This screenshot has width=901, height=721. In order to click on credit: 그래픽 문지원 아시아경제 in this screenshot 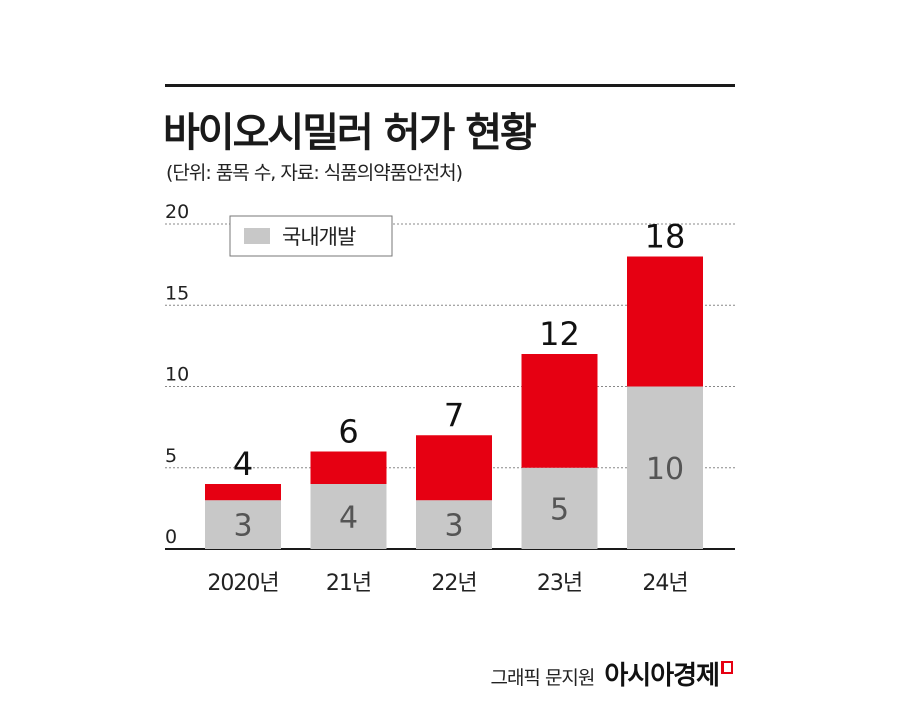, I will do `click(611, 673)`.